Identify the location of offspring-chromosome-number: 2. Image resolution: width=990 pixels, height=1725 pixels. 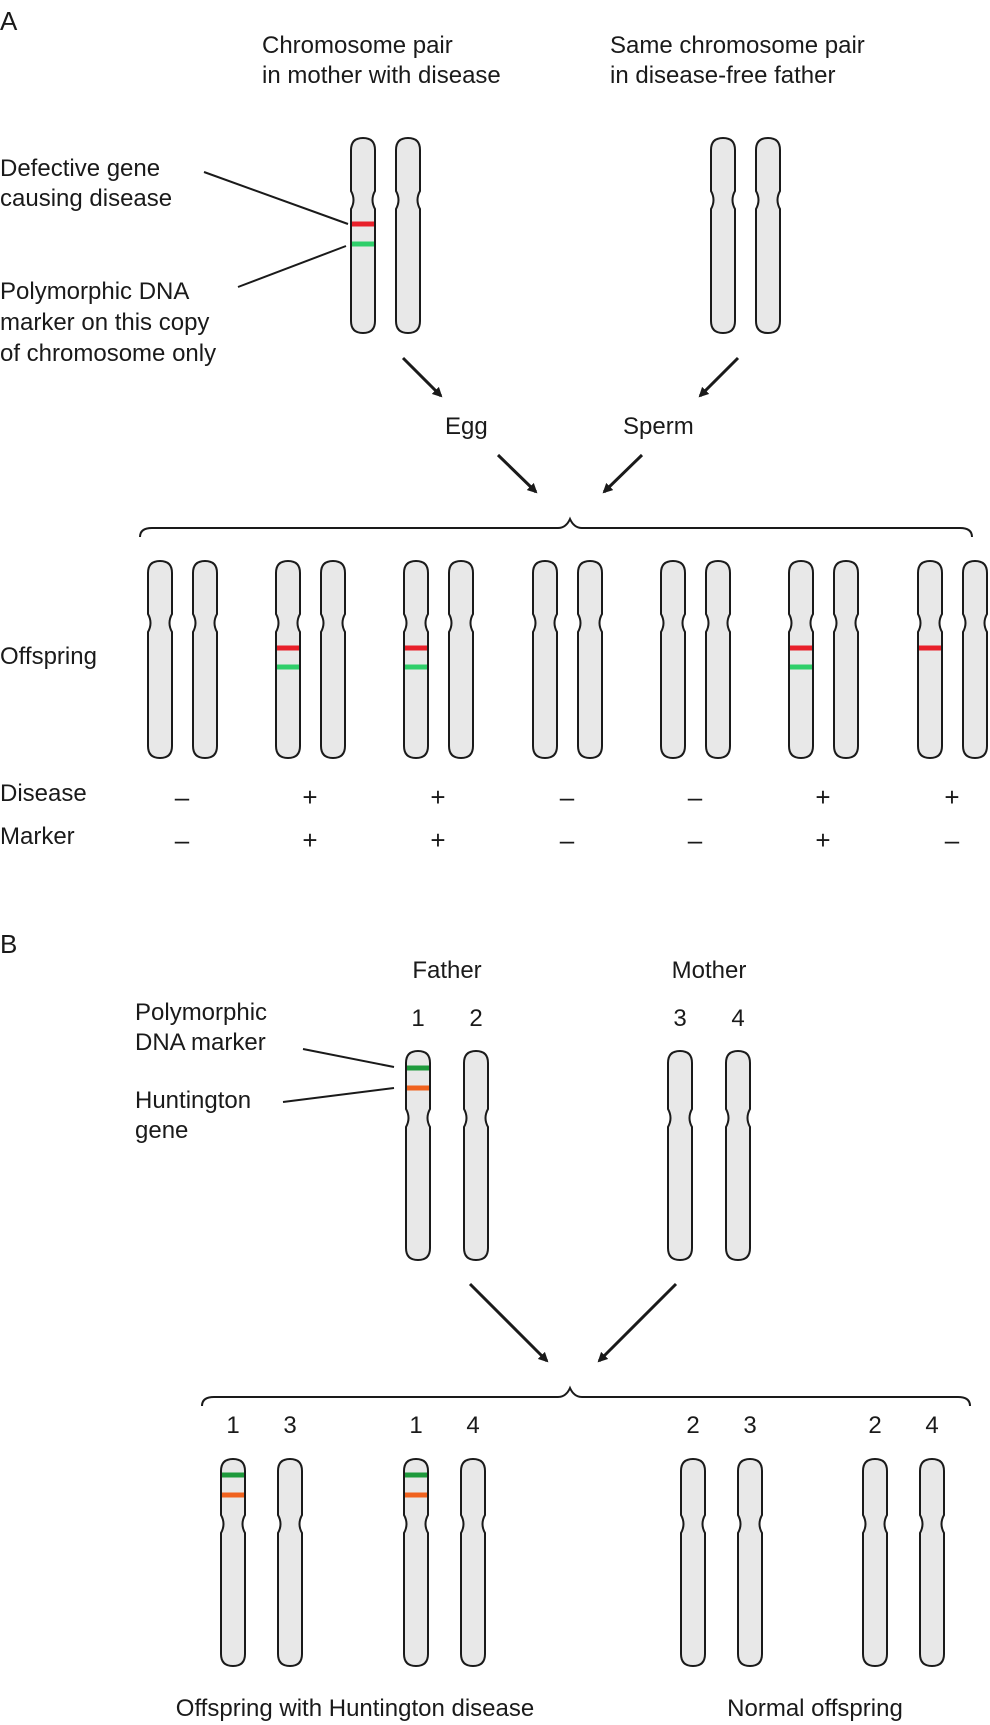
(692, 1425).